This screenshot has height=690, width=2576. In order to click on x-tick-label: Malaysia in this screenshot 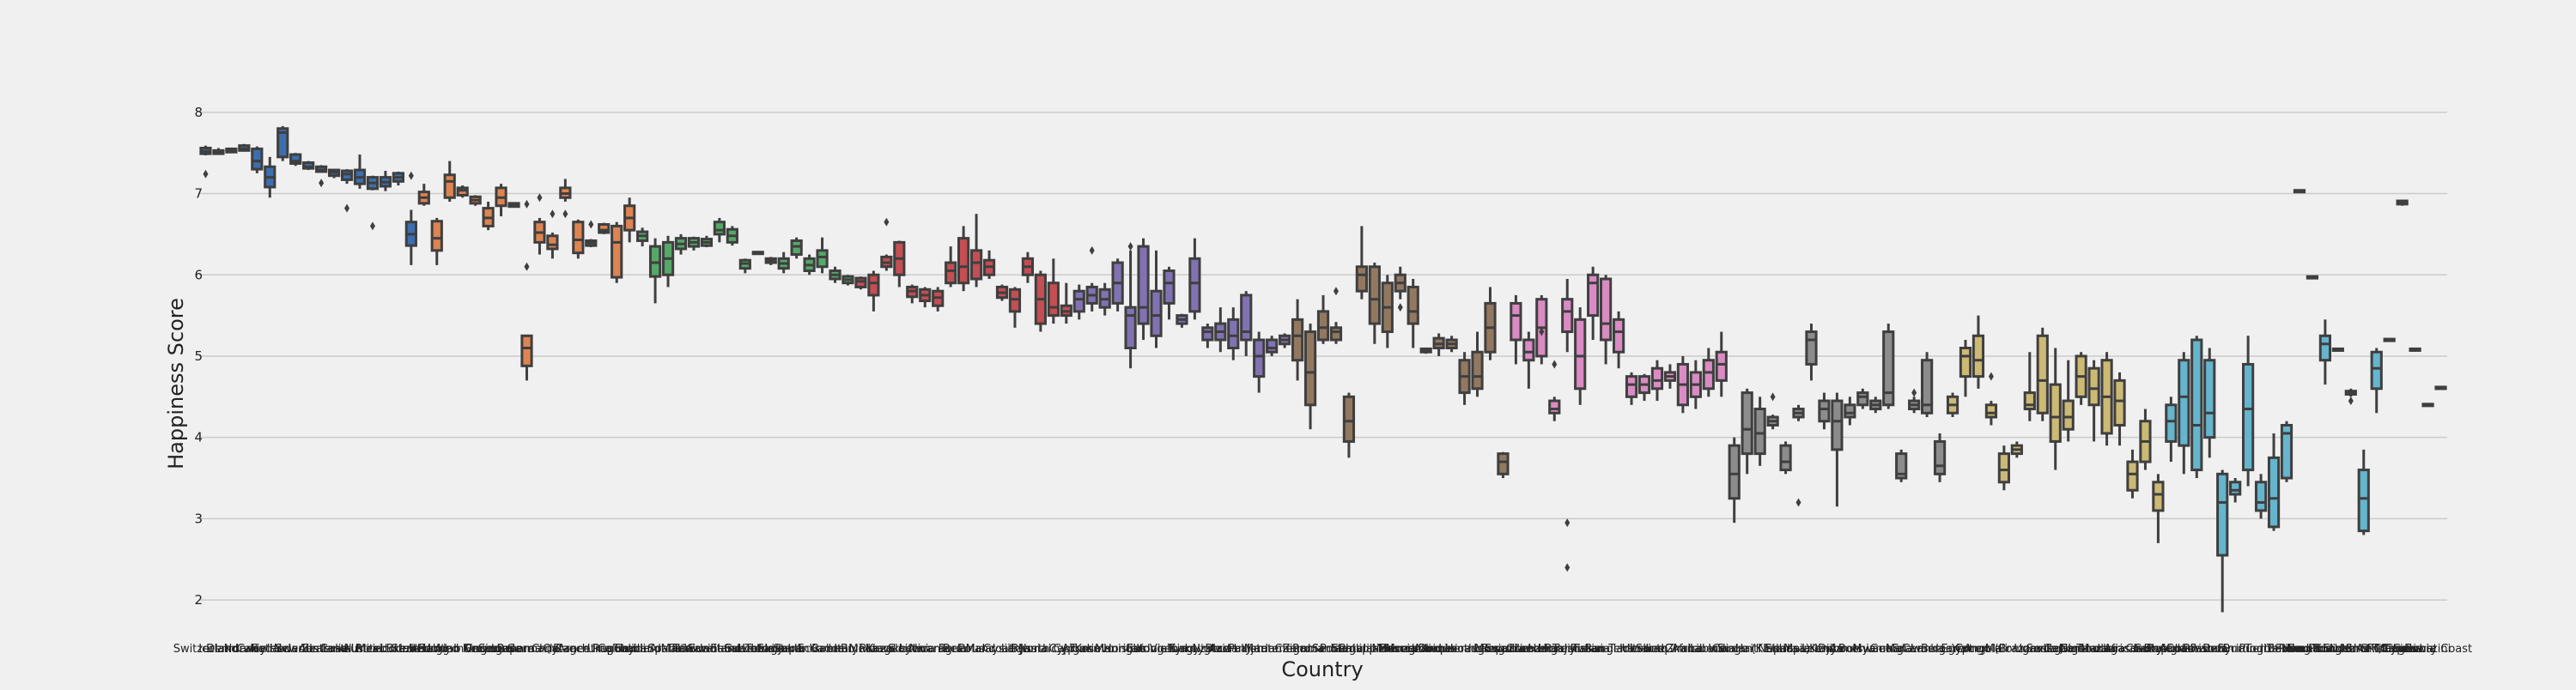, I will do `click(990, 649)`.